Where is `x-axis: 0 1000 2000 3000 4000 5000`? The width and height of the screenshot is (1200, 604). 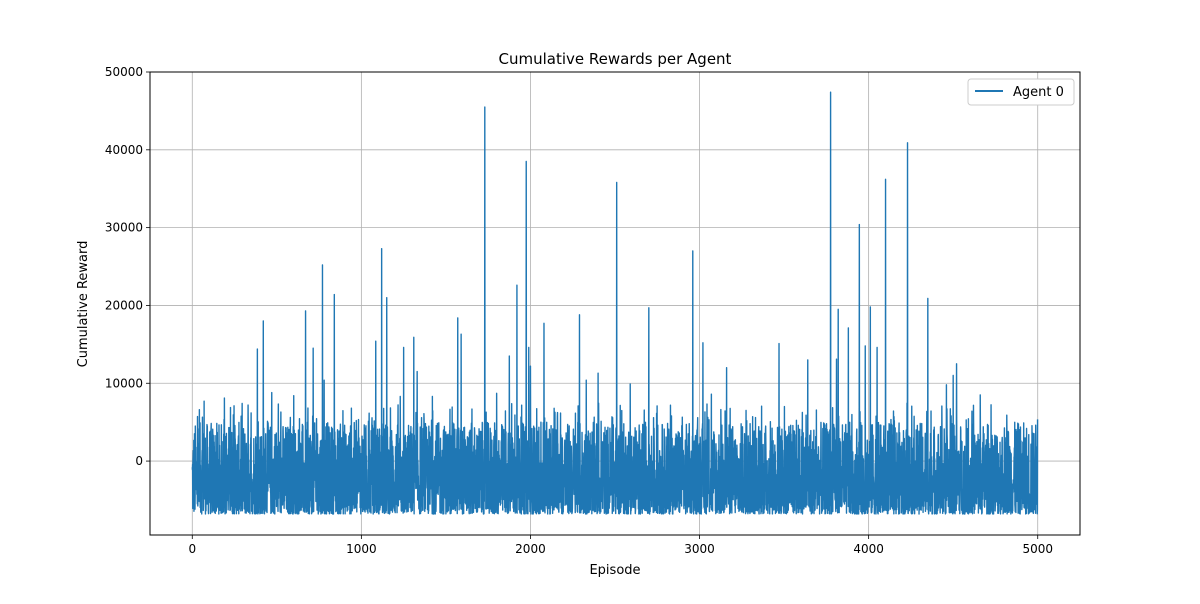 x-axis: 0 1000 2000 3000 4000 5000 is located at coordinates (620, 545).